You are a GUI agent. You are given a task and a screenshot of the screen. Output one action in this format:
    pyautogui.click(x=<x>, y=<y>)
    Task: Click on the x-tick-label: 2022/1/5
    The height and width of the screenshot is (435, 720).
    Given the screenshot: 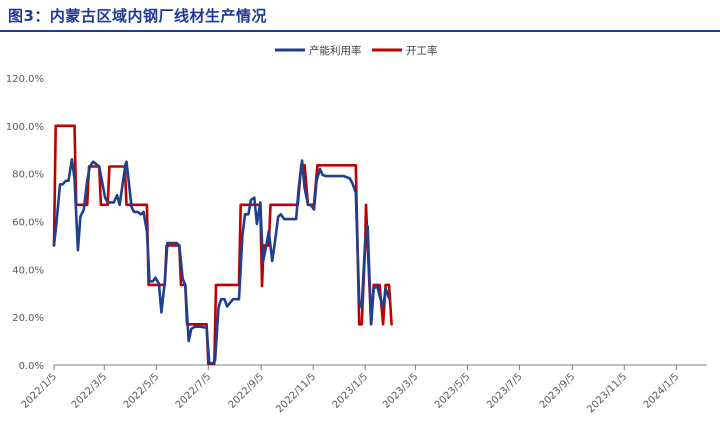 What is the action you would take?
    pyautogui.click(x=40, y=391)
    